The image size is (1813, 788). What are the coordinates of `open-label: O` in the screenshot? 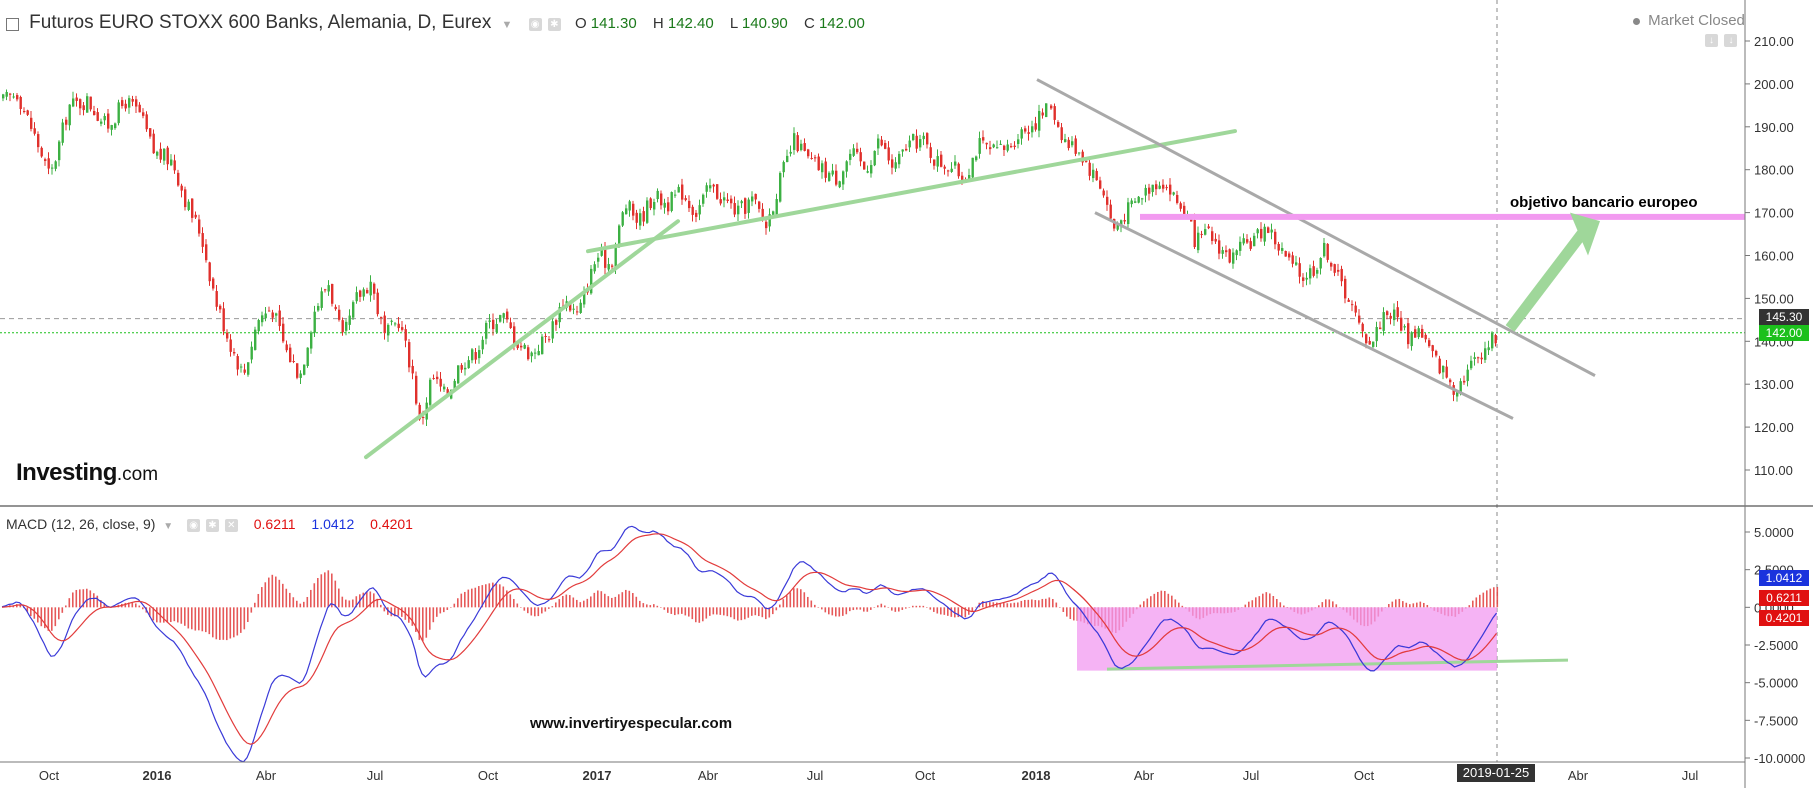 It's located at (580, 23).